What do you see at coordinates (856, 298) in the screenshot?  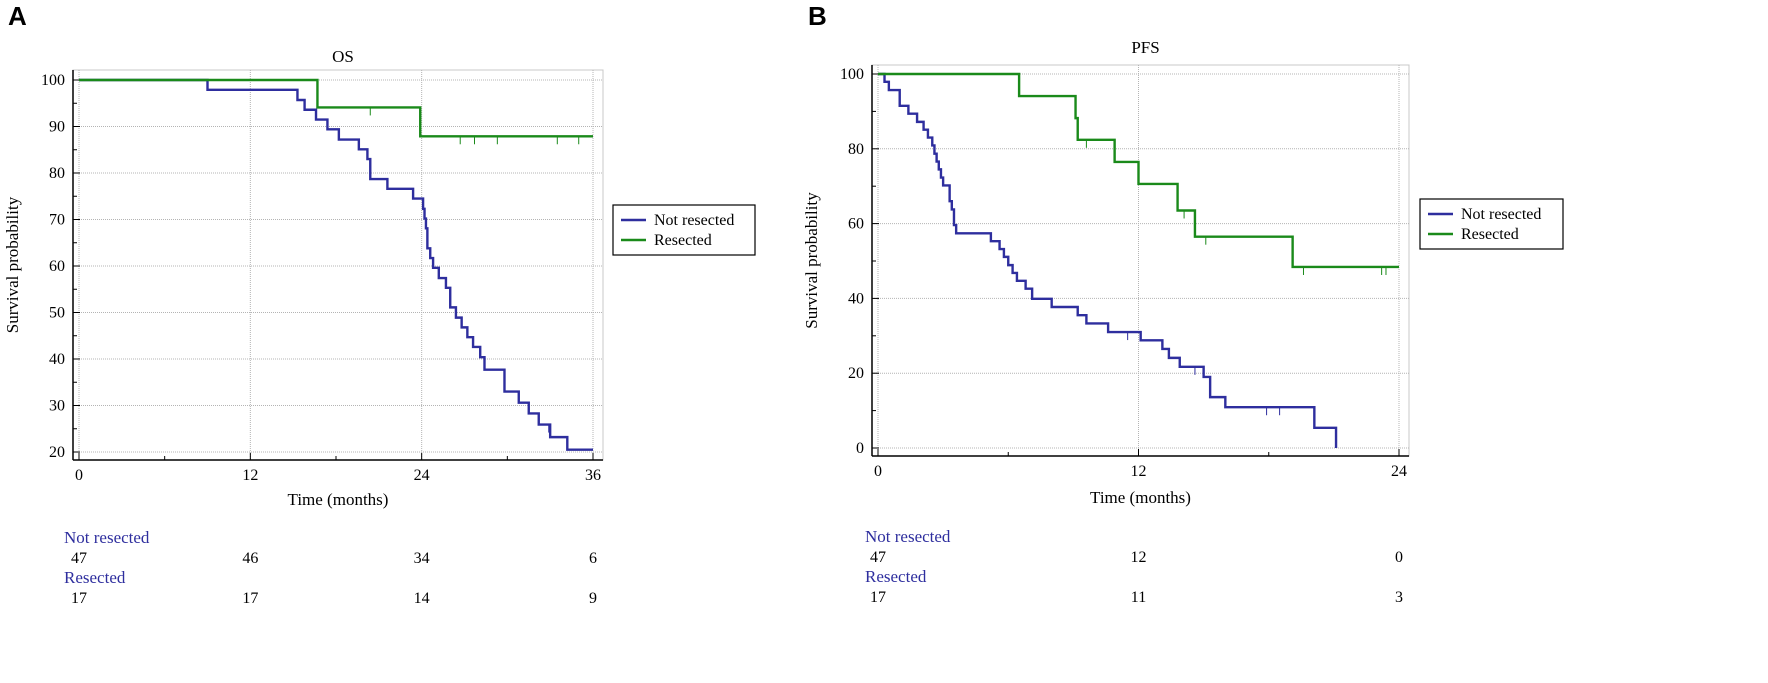 I see `panel-b-y-tick-label: 40` at bounding box center [856, 298].